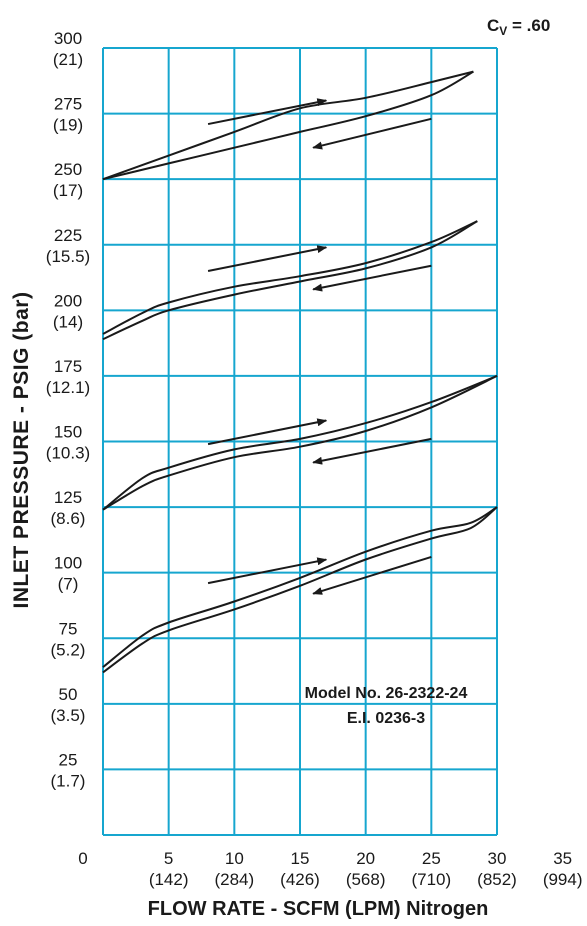  What do you see at coordinates (563, 879) in the screenshot?
I see `x-tick-lpm-7: (994)` at bounding box center [563, 879].